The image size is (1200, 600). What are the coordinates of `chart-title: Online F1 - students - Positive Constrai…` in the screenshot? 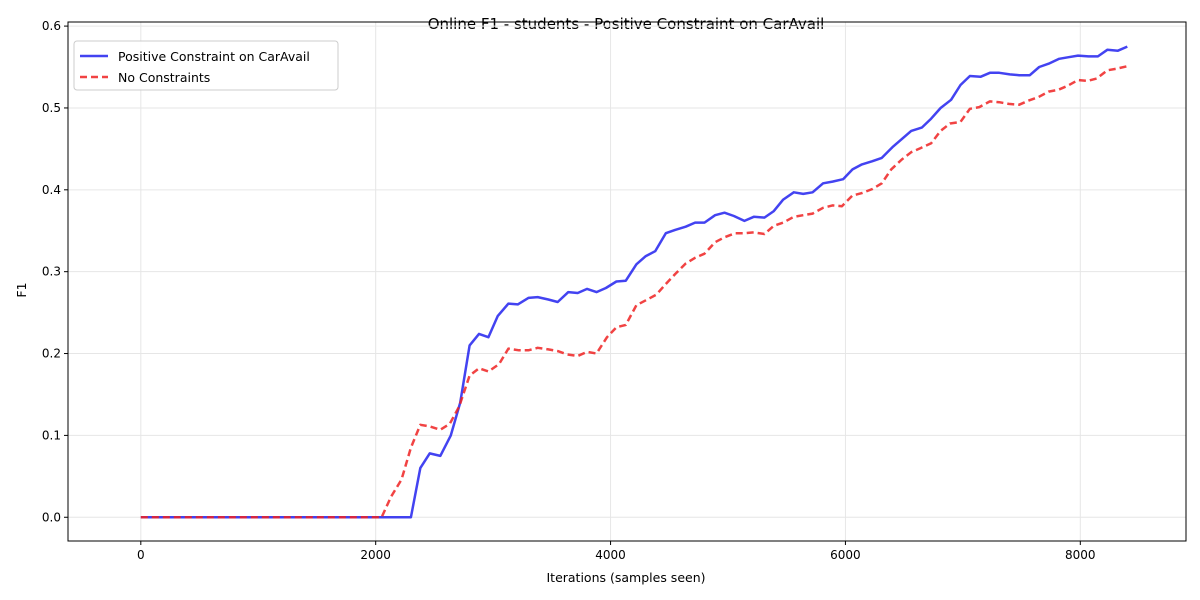 It's located at (626, 24).